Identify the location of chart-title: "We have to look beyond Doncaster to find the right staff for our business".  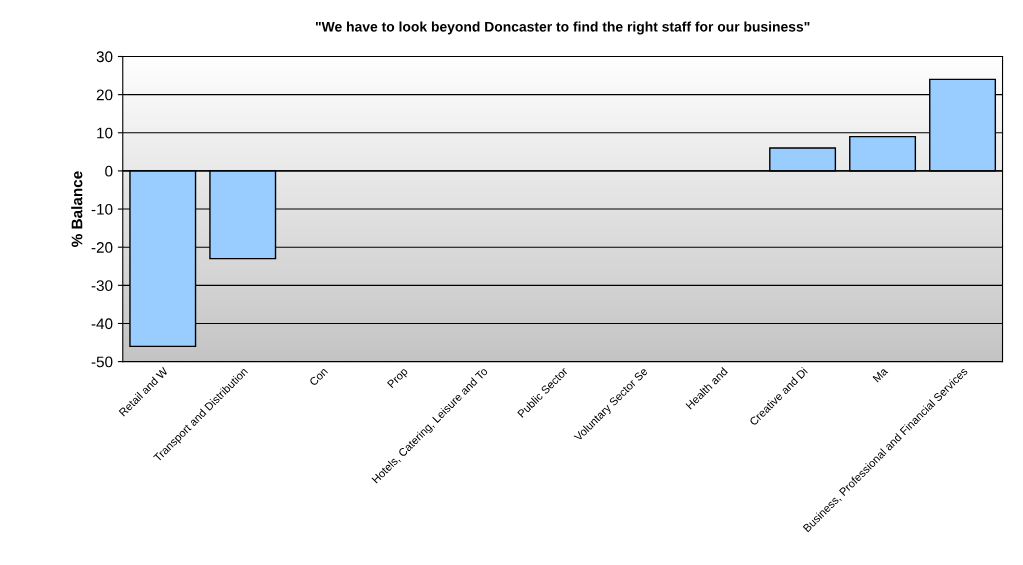
(562, 28).